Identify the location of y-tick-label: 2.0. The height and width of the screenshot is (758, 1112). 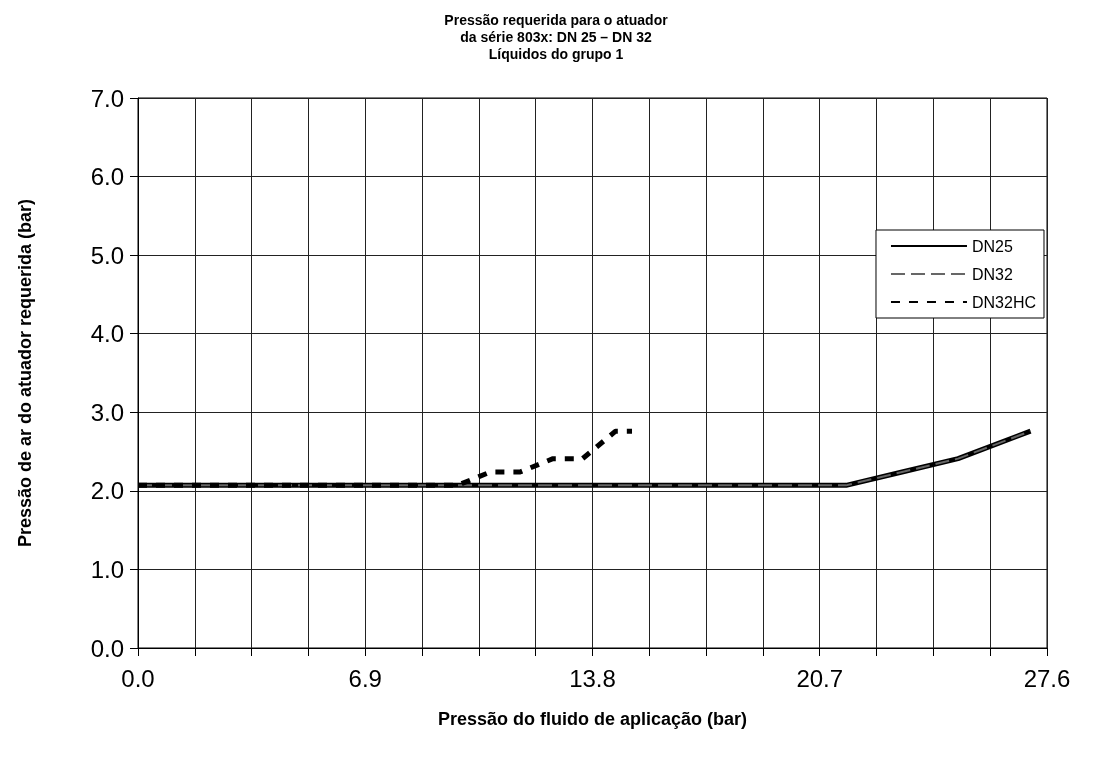
(107, 491).